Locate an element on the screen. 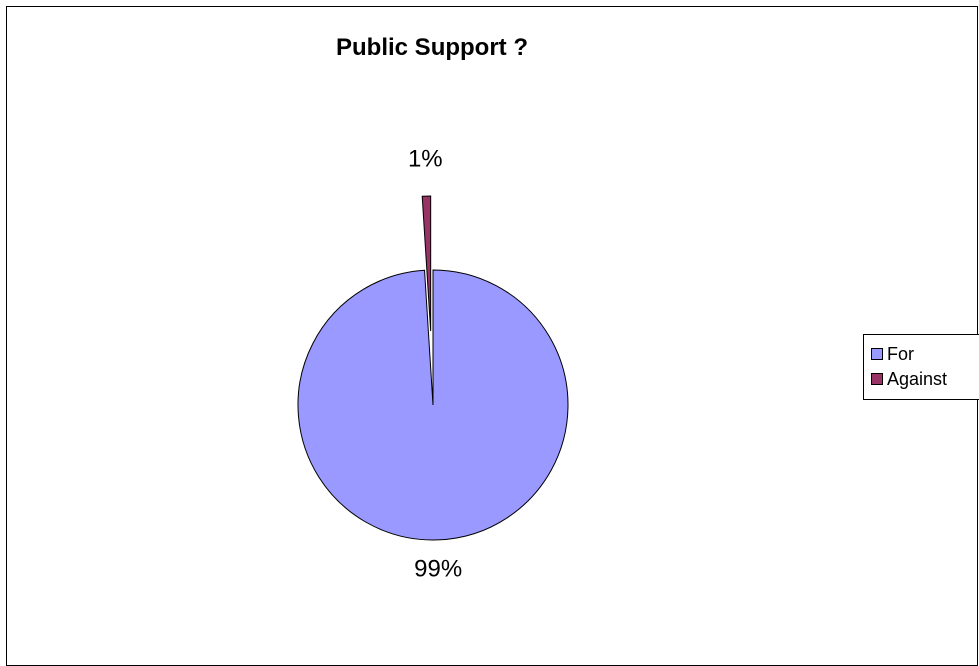  pie-slice-for is located at coordinates (433, 405).